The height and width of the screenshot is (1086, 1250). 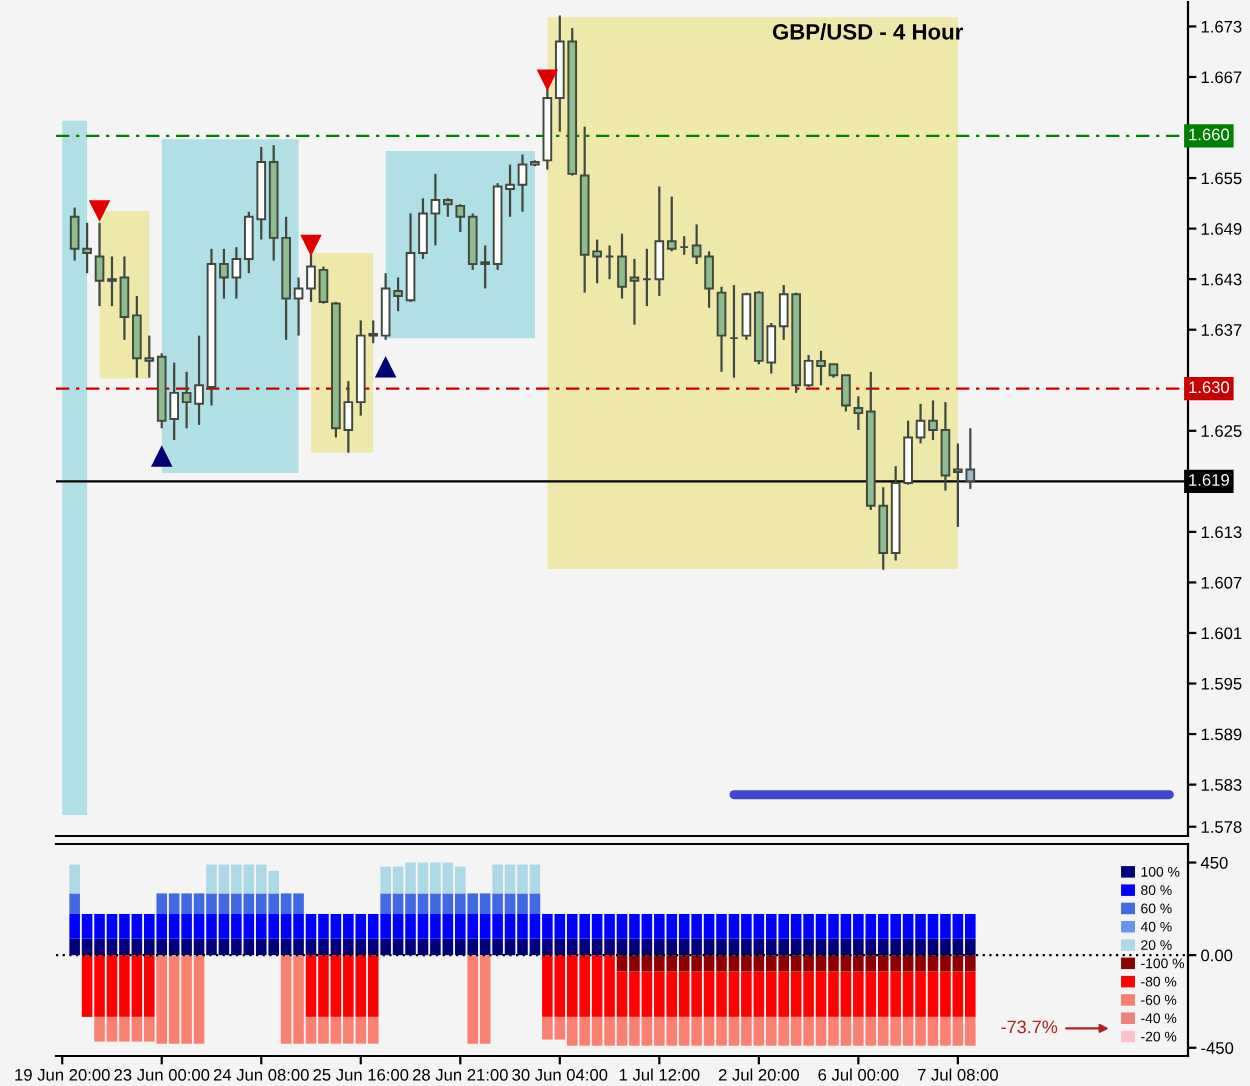 I want to click on y-tick-label: 1.613, so click(x=1221, y=532).